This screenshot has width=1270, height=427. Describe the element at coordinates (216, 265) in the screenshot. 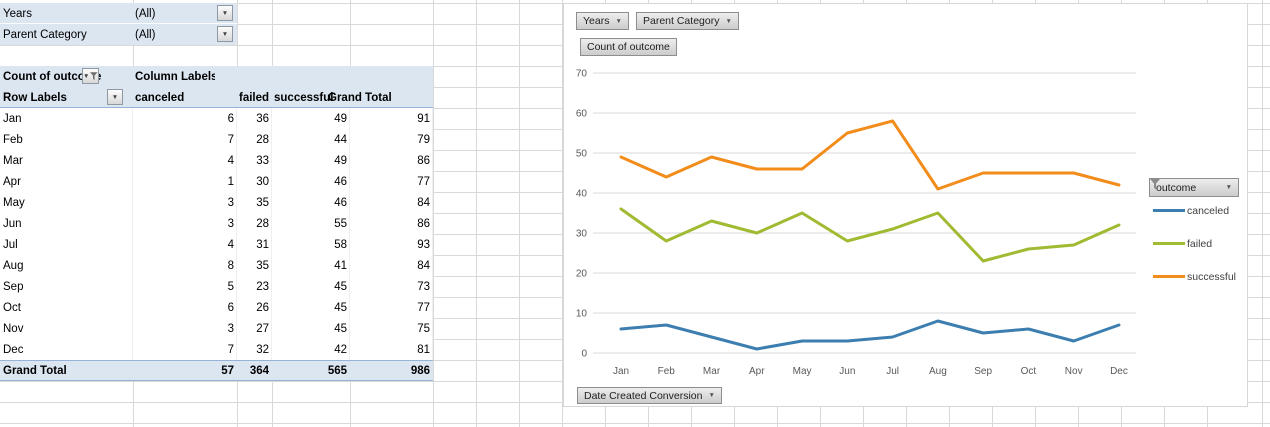

I see `pivot-row-aug: Aug 8 35 41 84` at that location.